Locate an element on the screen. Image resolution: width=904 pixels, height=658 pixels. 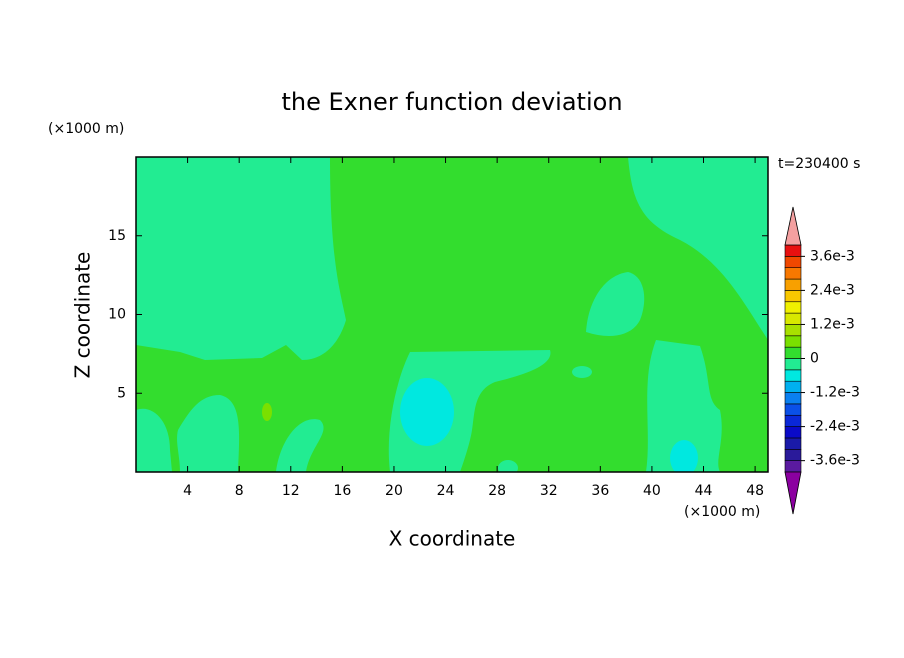
colorbar-tick-label: -2.4e-3 is located at coordinates (835, 427).